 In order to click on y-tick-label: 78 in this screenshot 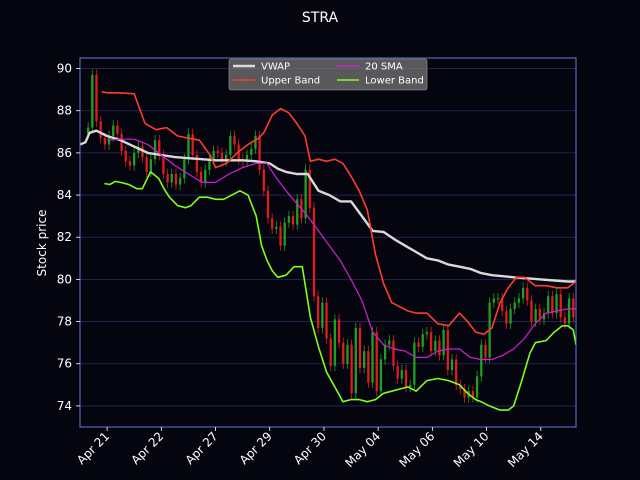, I will do `click(64, 322)`.